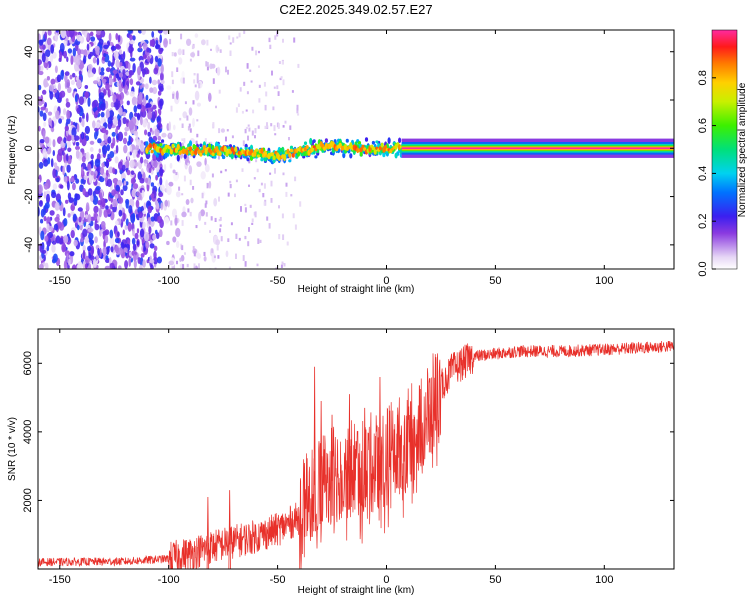 The image size is (750, 600). What do you see at coordinates (29, 100) in the screenshot?
I see `spectrogram-ytick-label: 20` at bounding box center [29, 100].